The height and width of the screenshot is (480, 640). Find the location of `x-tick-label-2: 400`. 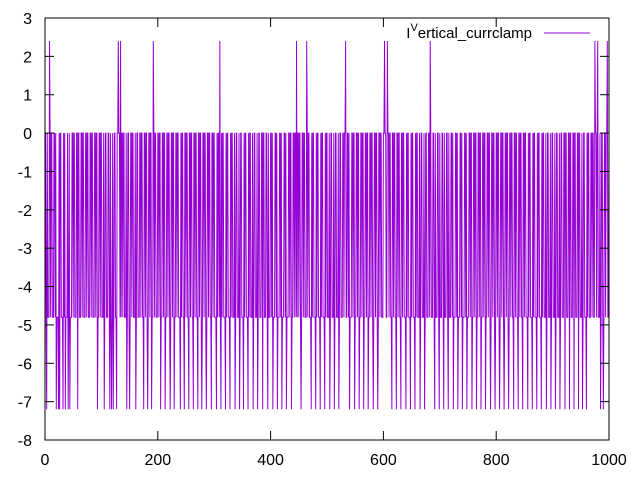

x-tick-label-2: 400 is located at coordinates (270, 460).